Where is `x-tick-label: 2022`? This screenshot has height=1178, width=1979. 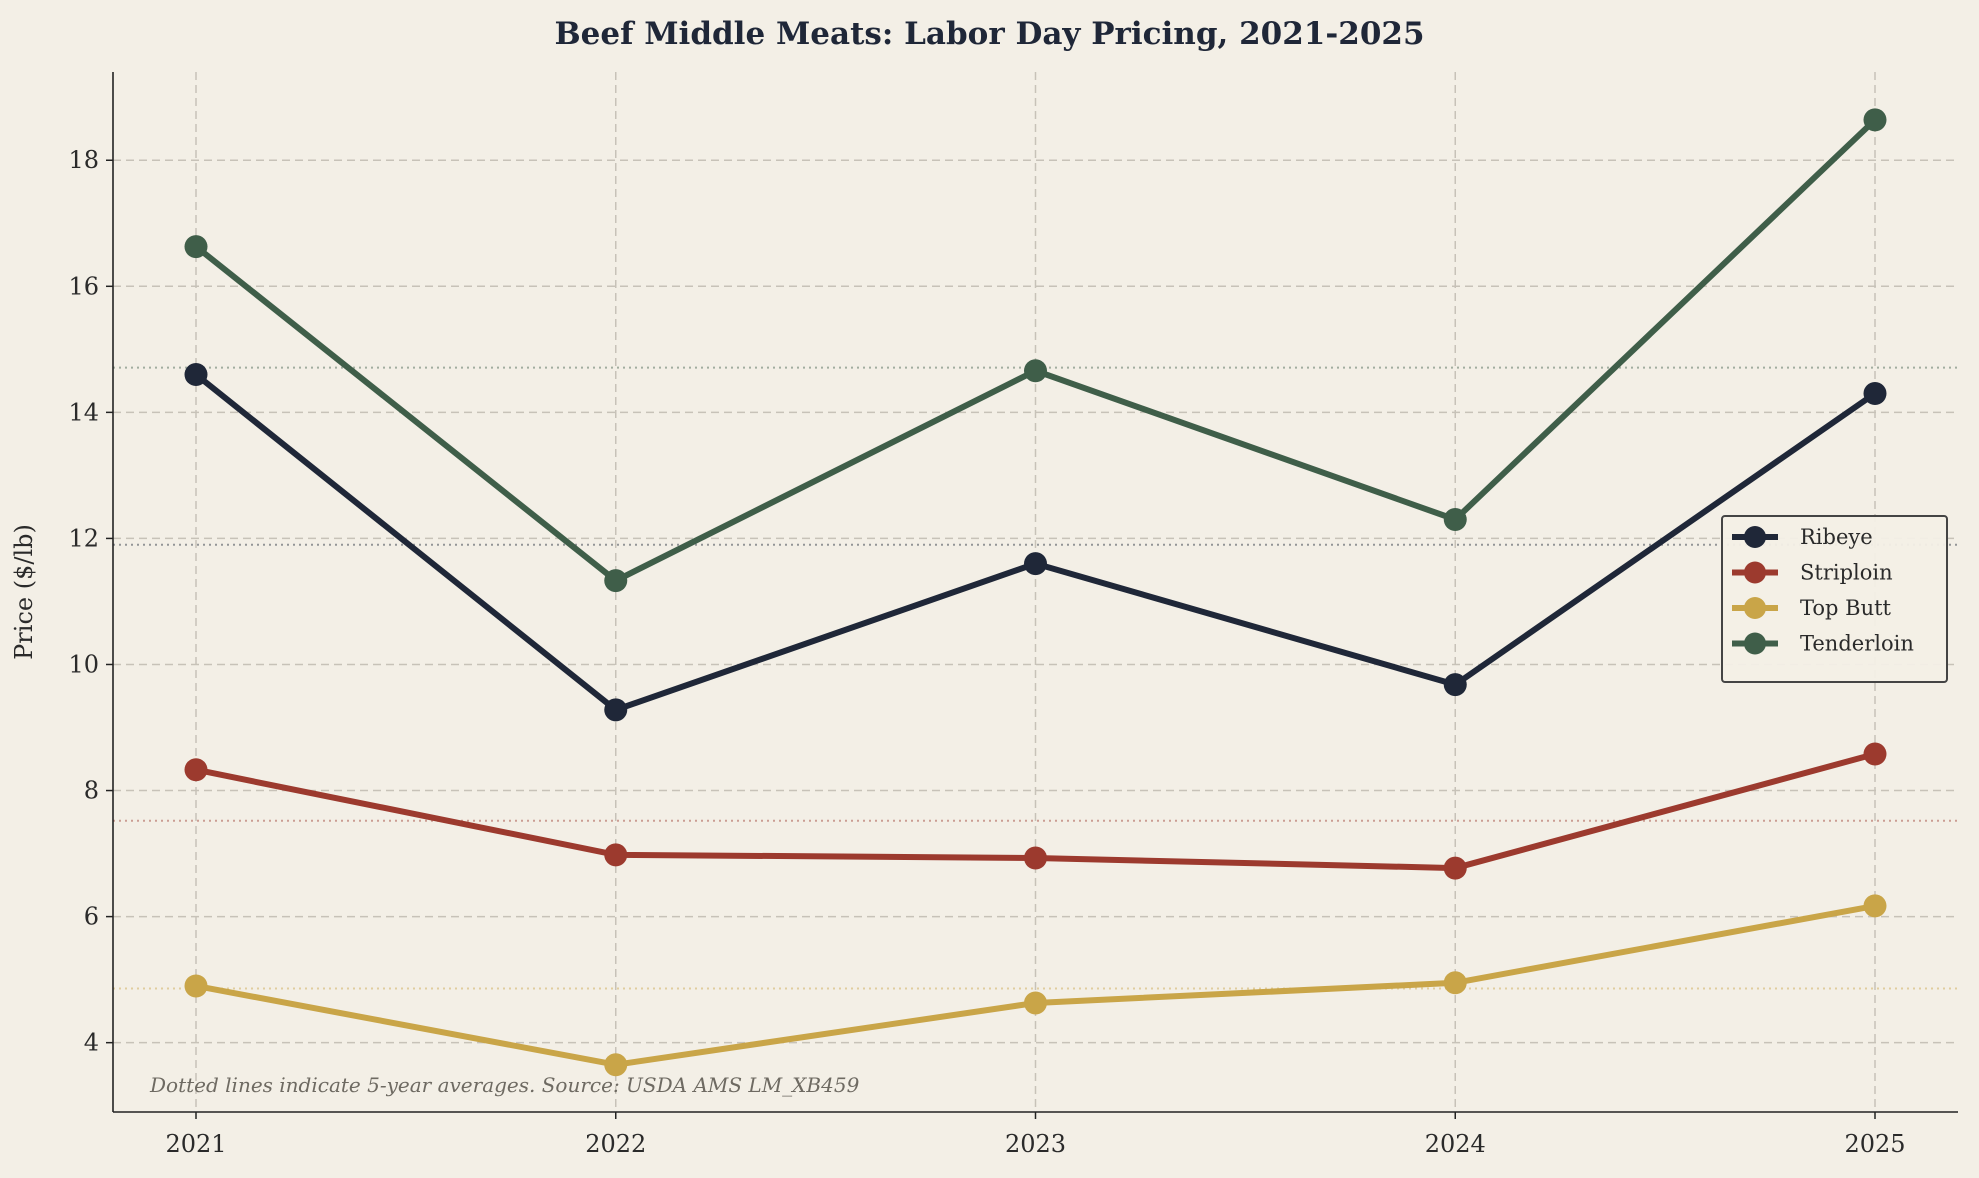 x-tick-label: 2022 is located at coordinates (615, 1144).